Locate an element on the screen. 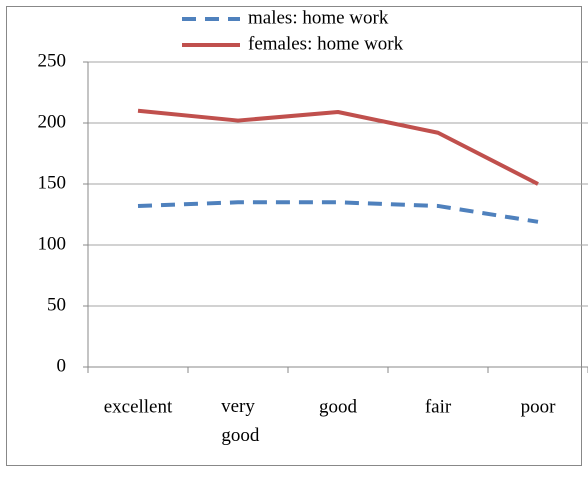  x-tick-label: good is located at coordinates (338, 406).